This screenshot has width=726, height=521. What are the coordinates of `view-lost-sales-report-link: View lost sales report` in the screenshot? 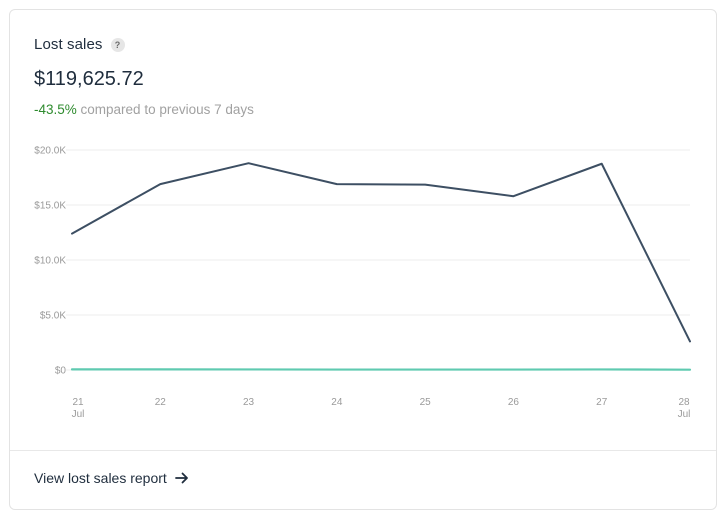 It's located at (111, 478).